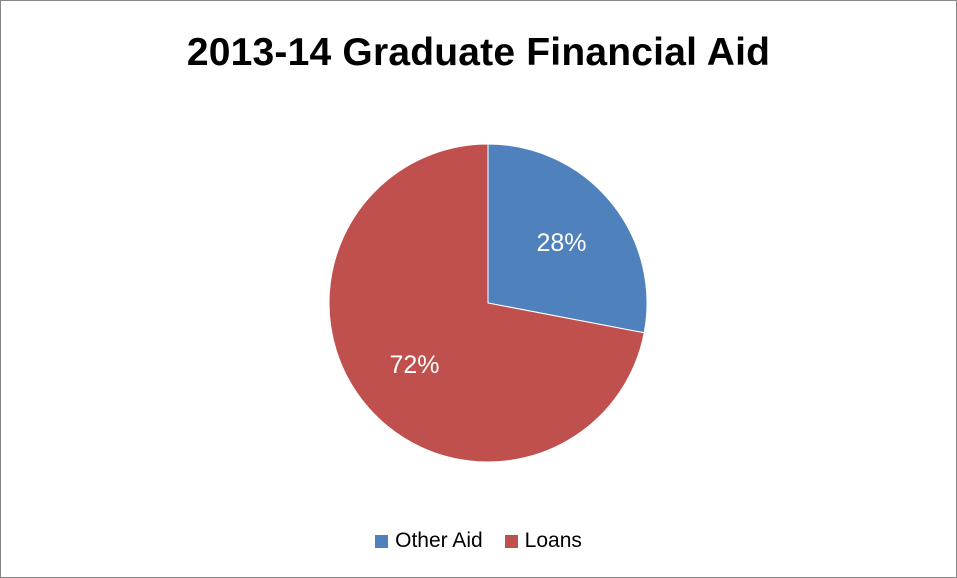  What do you see at coordinates (439, 540) in the screenshot?
I see `legend-label-other-aid: Other Aid` at bounding box center [439, 540].